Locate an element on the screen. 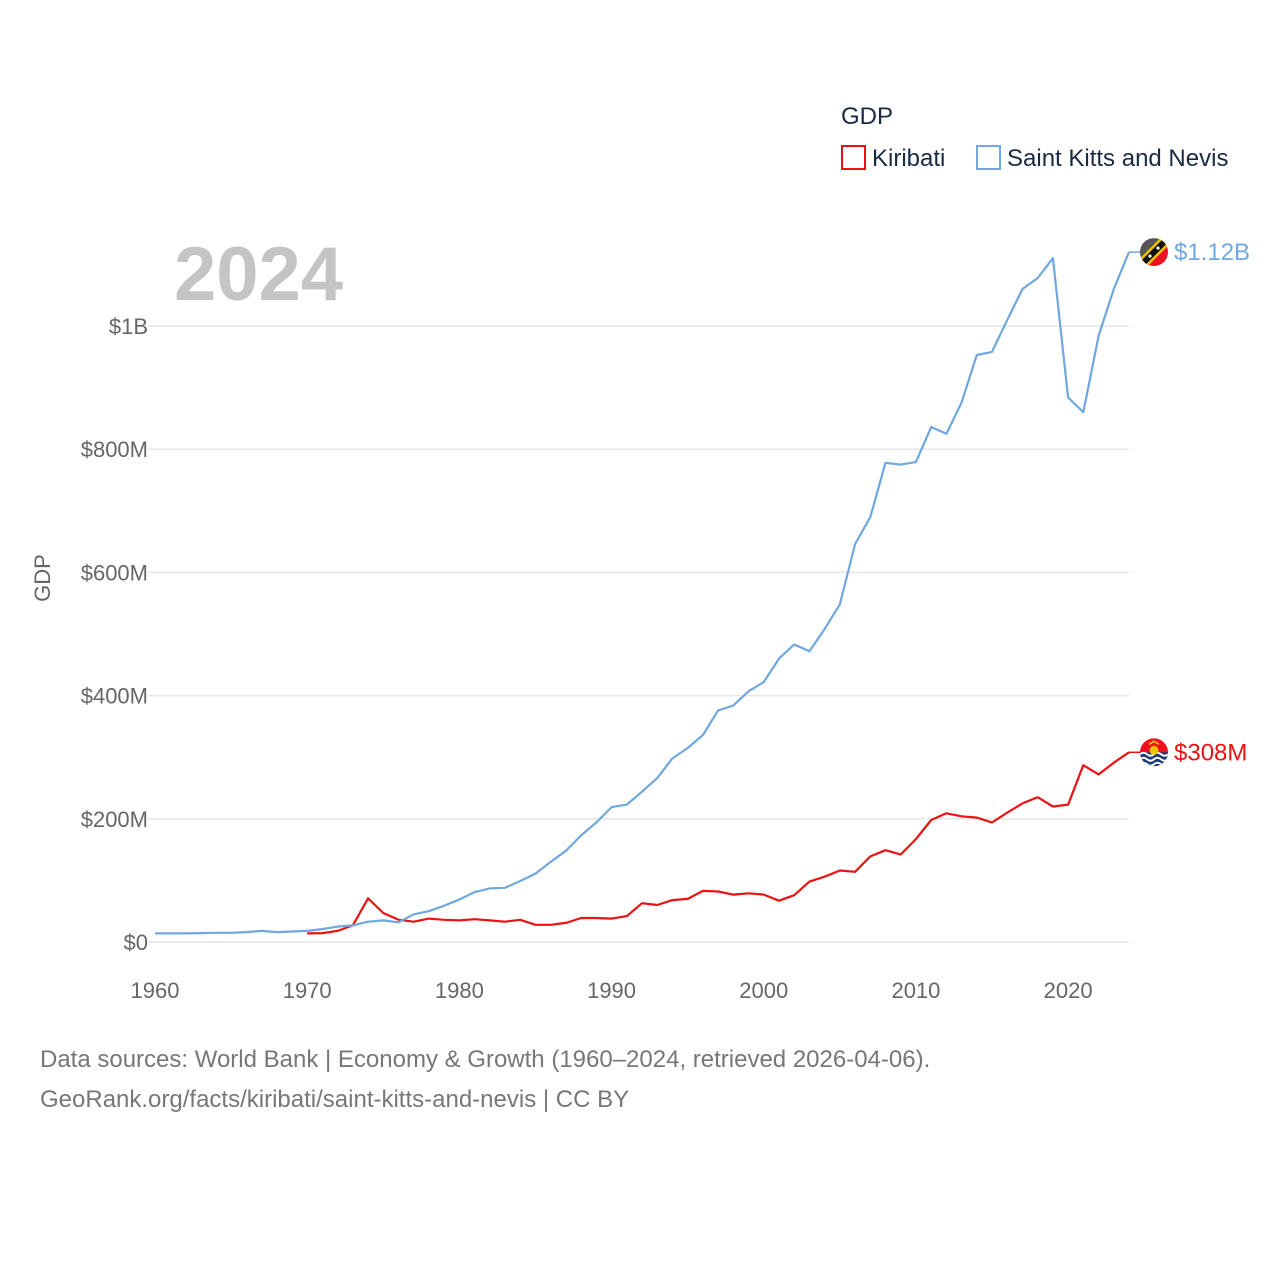 The width and height of the screenshot is (1280, 1280). legend-item-kiribati: Kiribati is located at coordinates (893, 158).